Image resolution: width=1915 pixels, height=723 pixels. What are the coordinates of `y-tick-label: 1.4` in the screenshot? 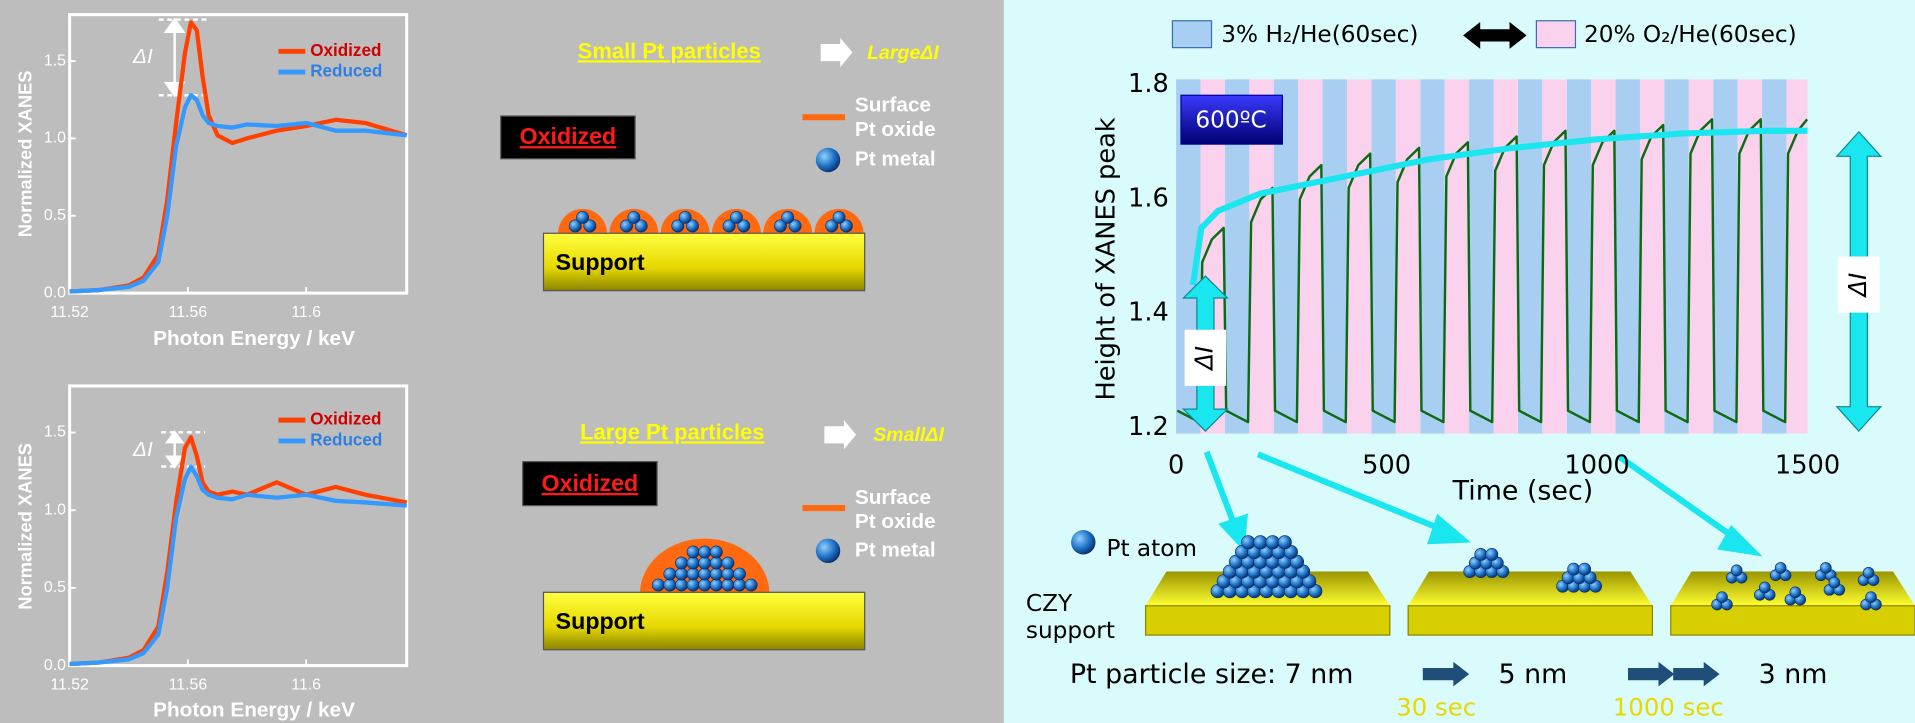 It's located at (1148, 313).